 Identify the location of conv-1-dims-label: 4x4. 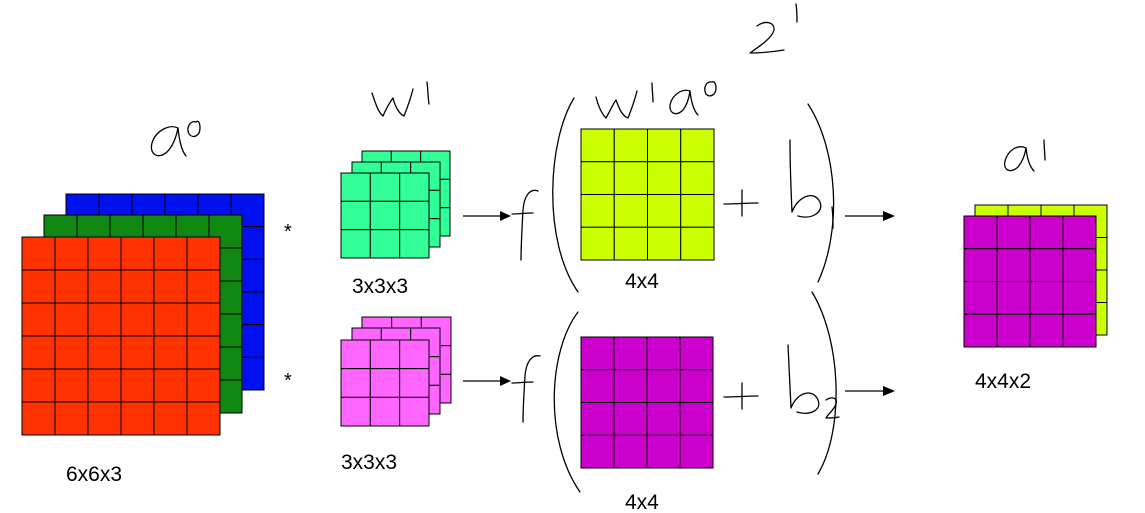
(642, 281).